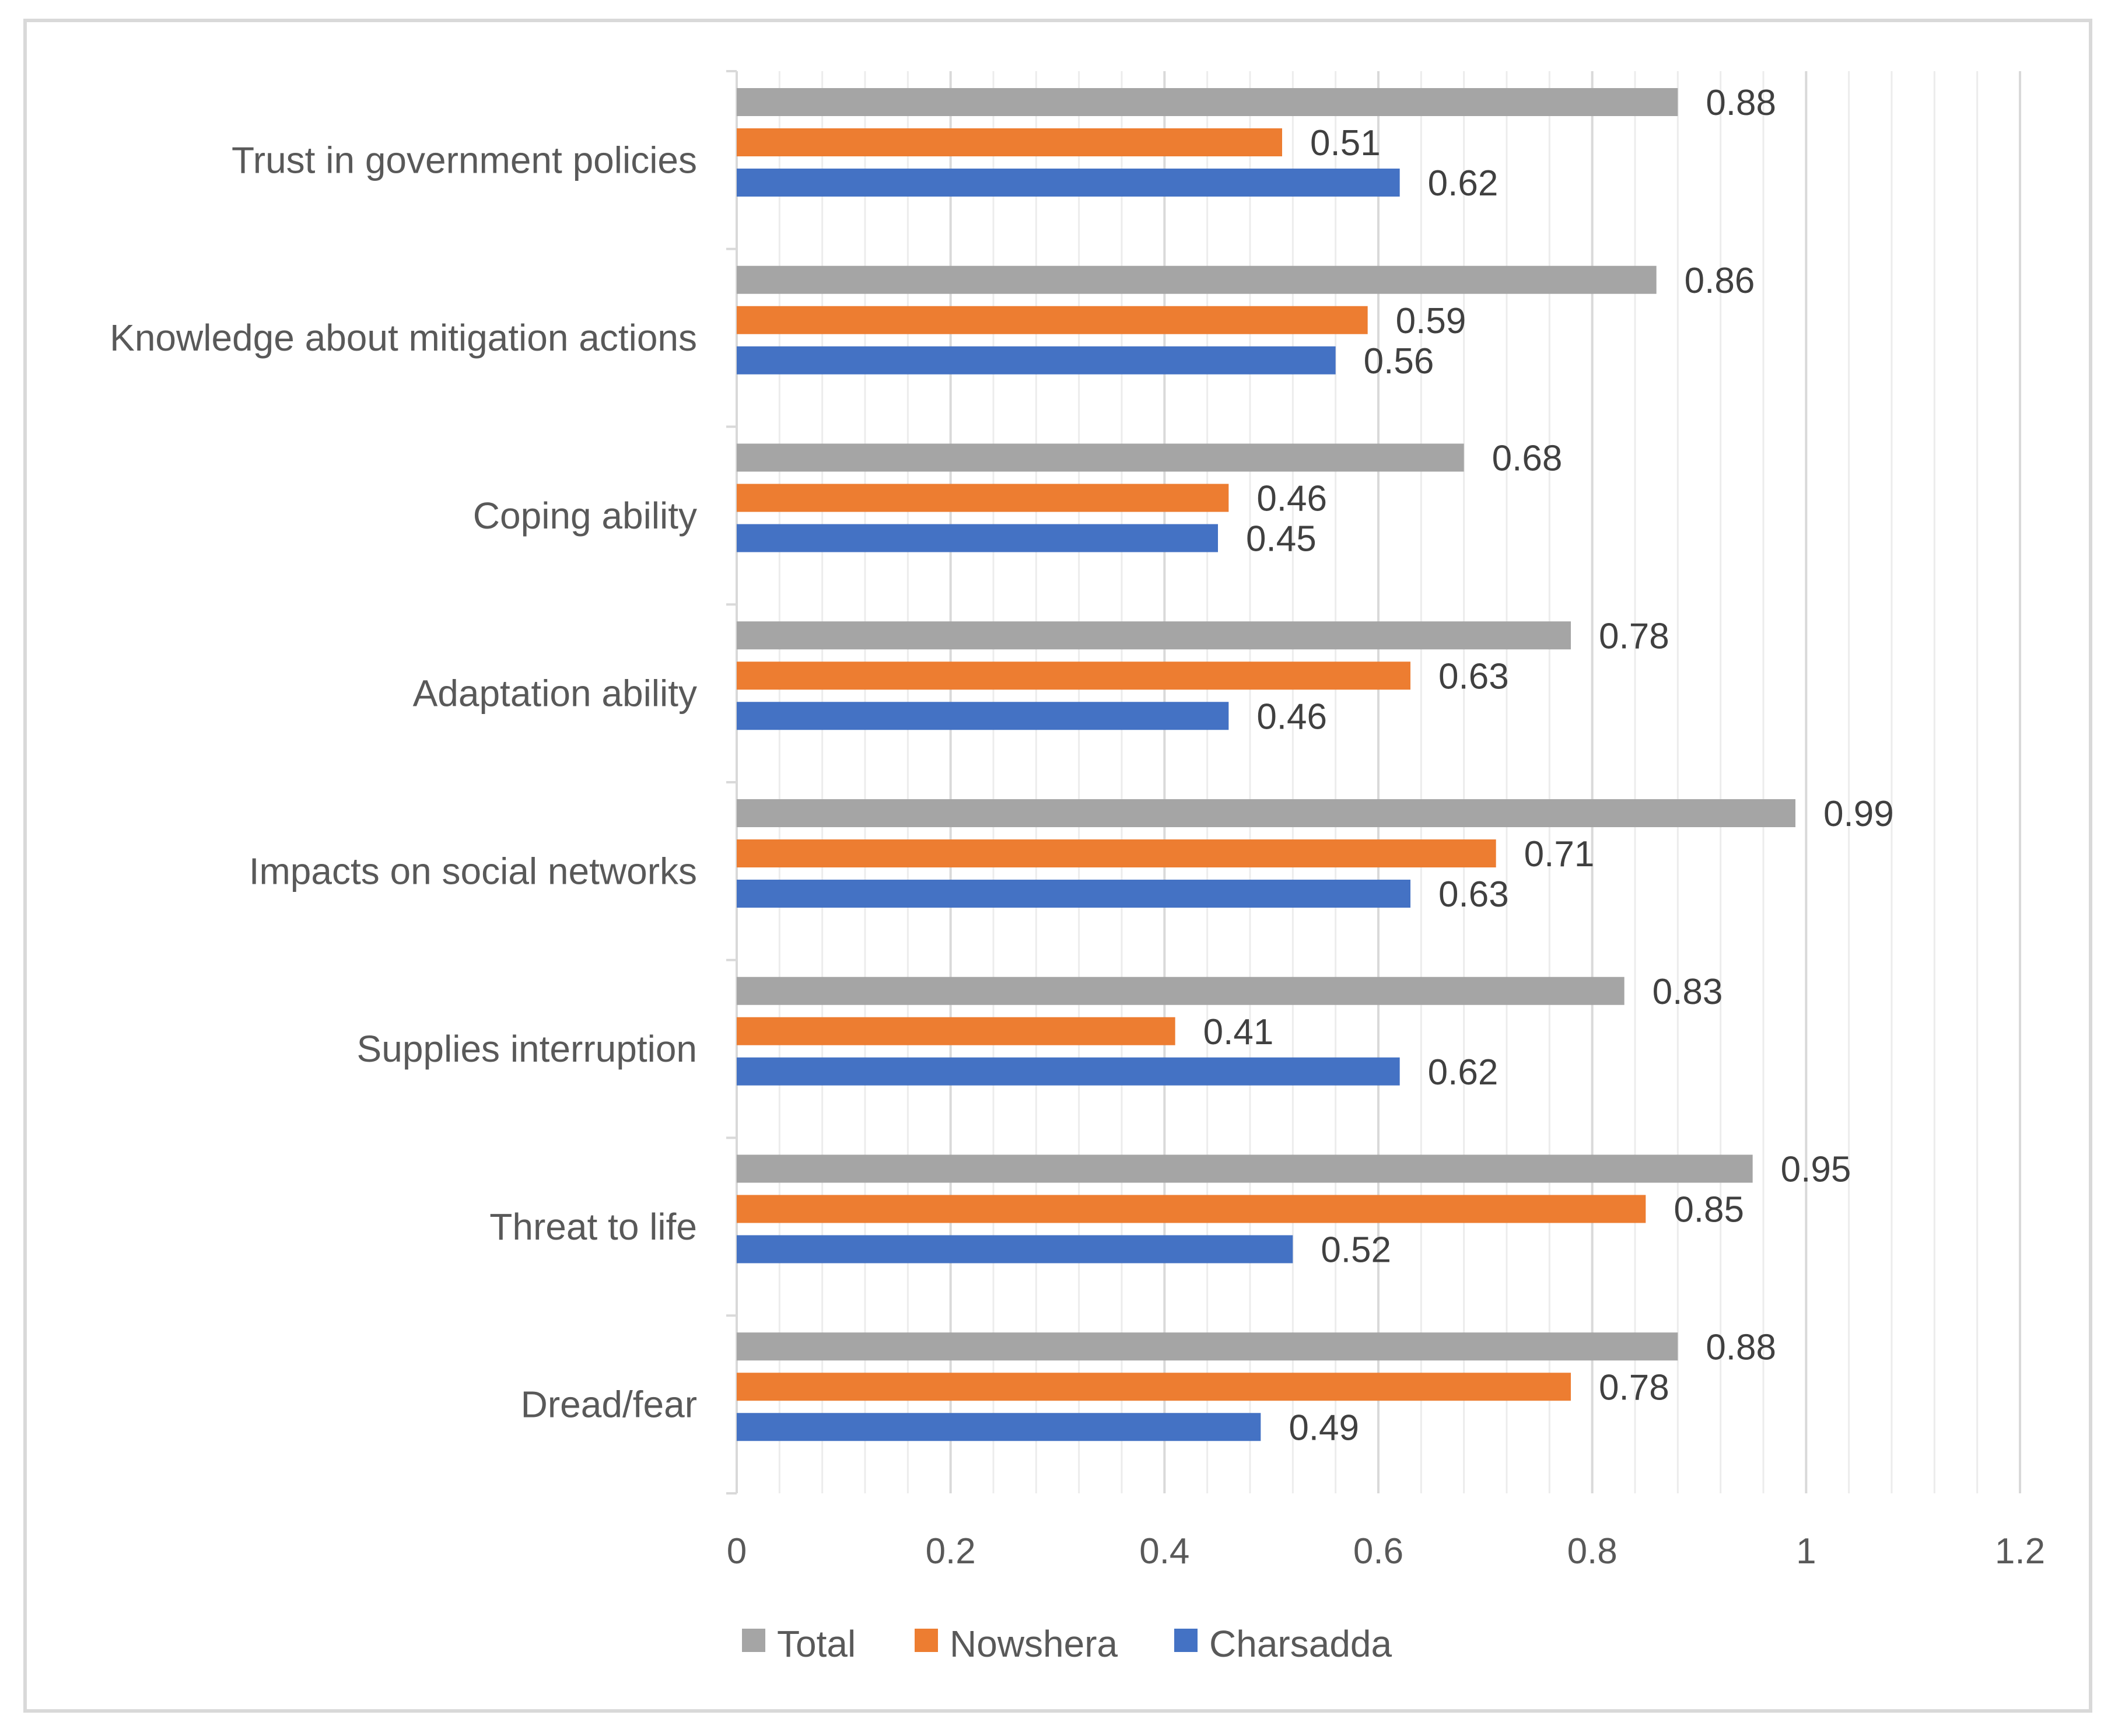 The image size is (2118, 1736). Describe the element at coordinates (1709, 1210) in the screenshot. I see `data-label-nowshera: 0.85` at that location.